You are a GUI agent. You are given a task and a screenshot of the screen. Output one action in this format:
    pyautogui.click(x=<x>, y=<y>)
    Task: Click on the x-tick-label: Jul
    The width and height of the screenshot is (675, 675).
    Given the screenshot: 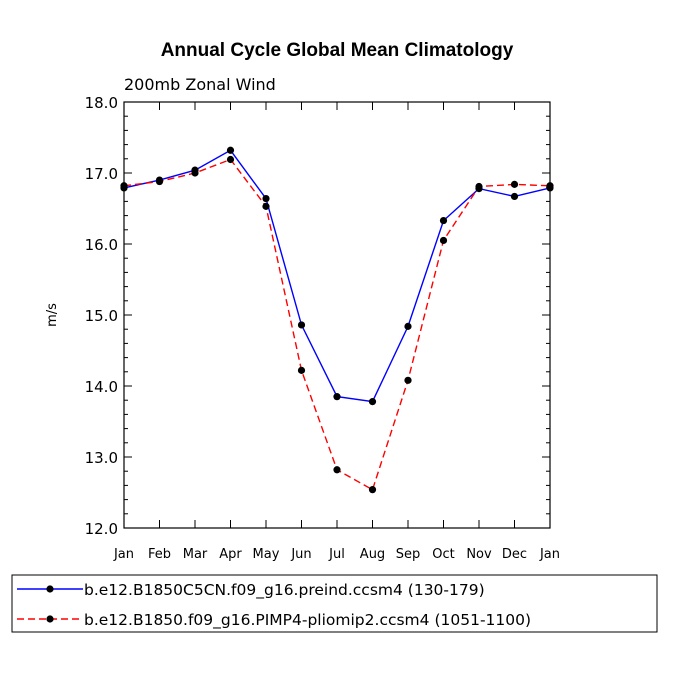 What is the action you would take?
    pyautogui.click(x=336, y=554)
    